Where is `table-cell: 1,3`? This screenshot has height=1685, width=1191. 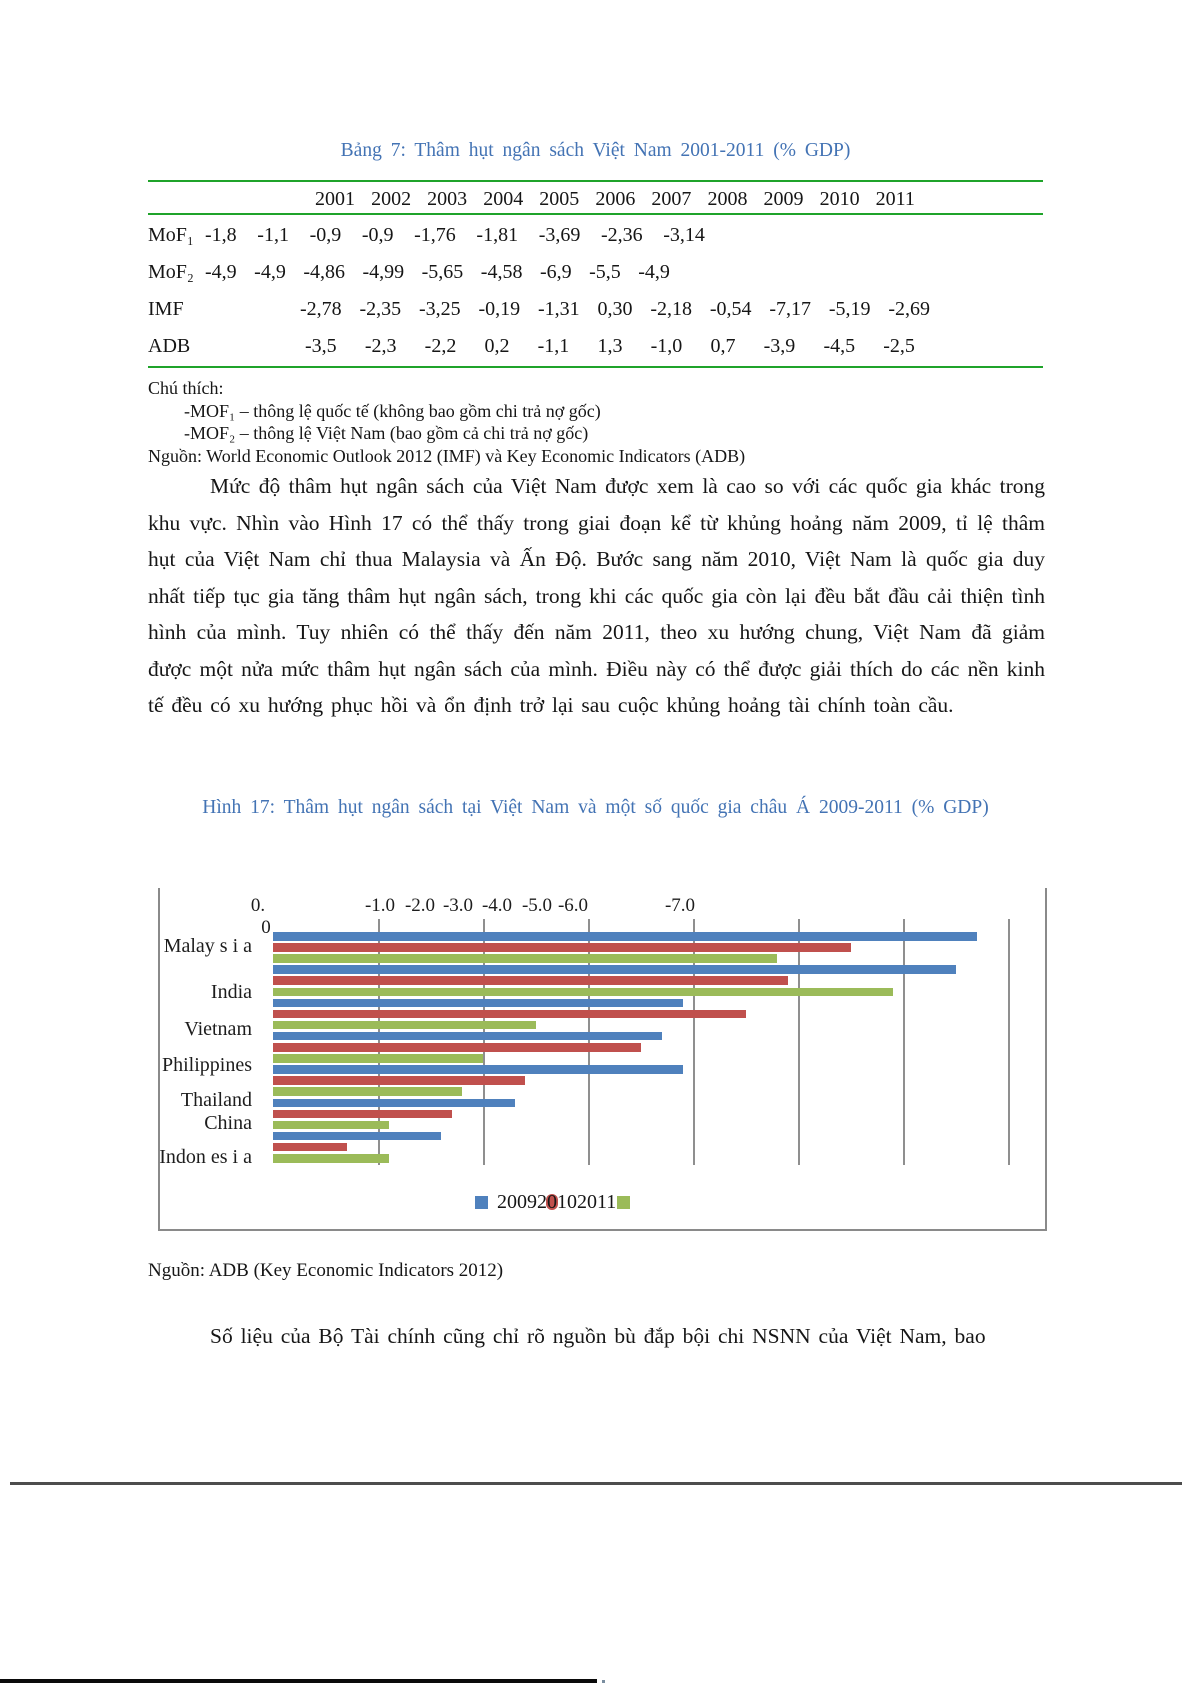 table-cell: 1,3 is located at coordinates (610, 346).